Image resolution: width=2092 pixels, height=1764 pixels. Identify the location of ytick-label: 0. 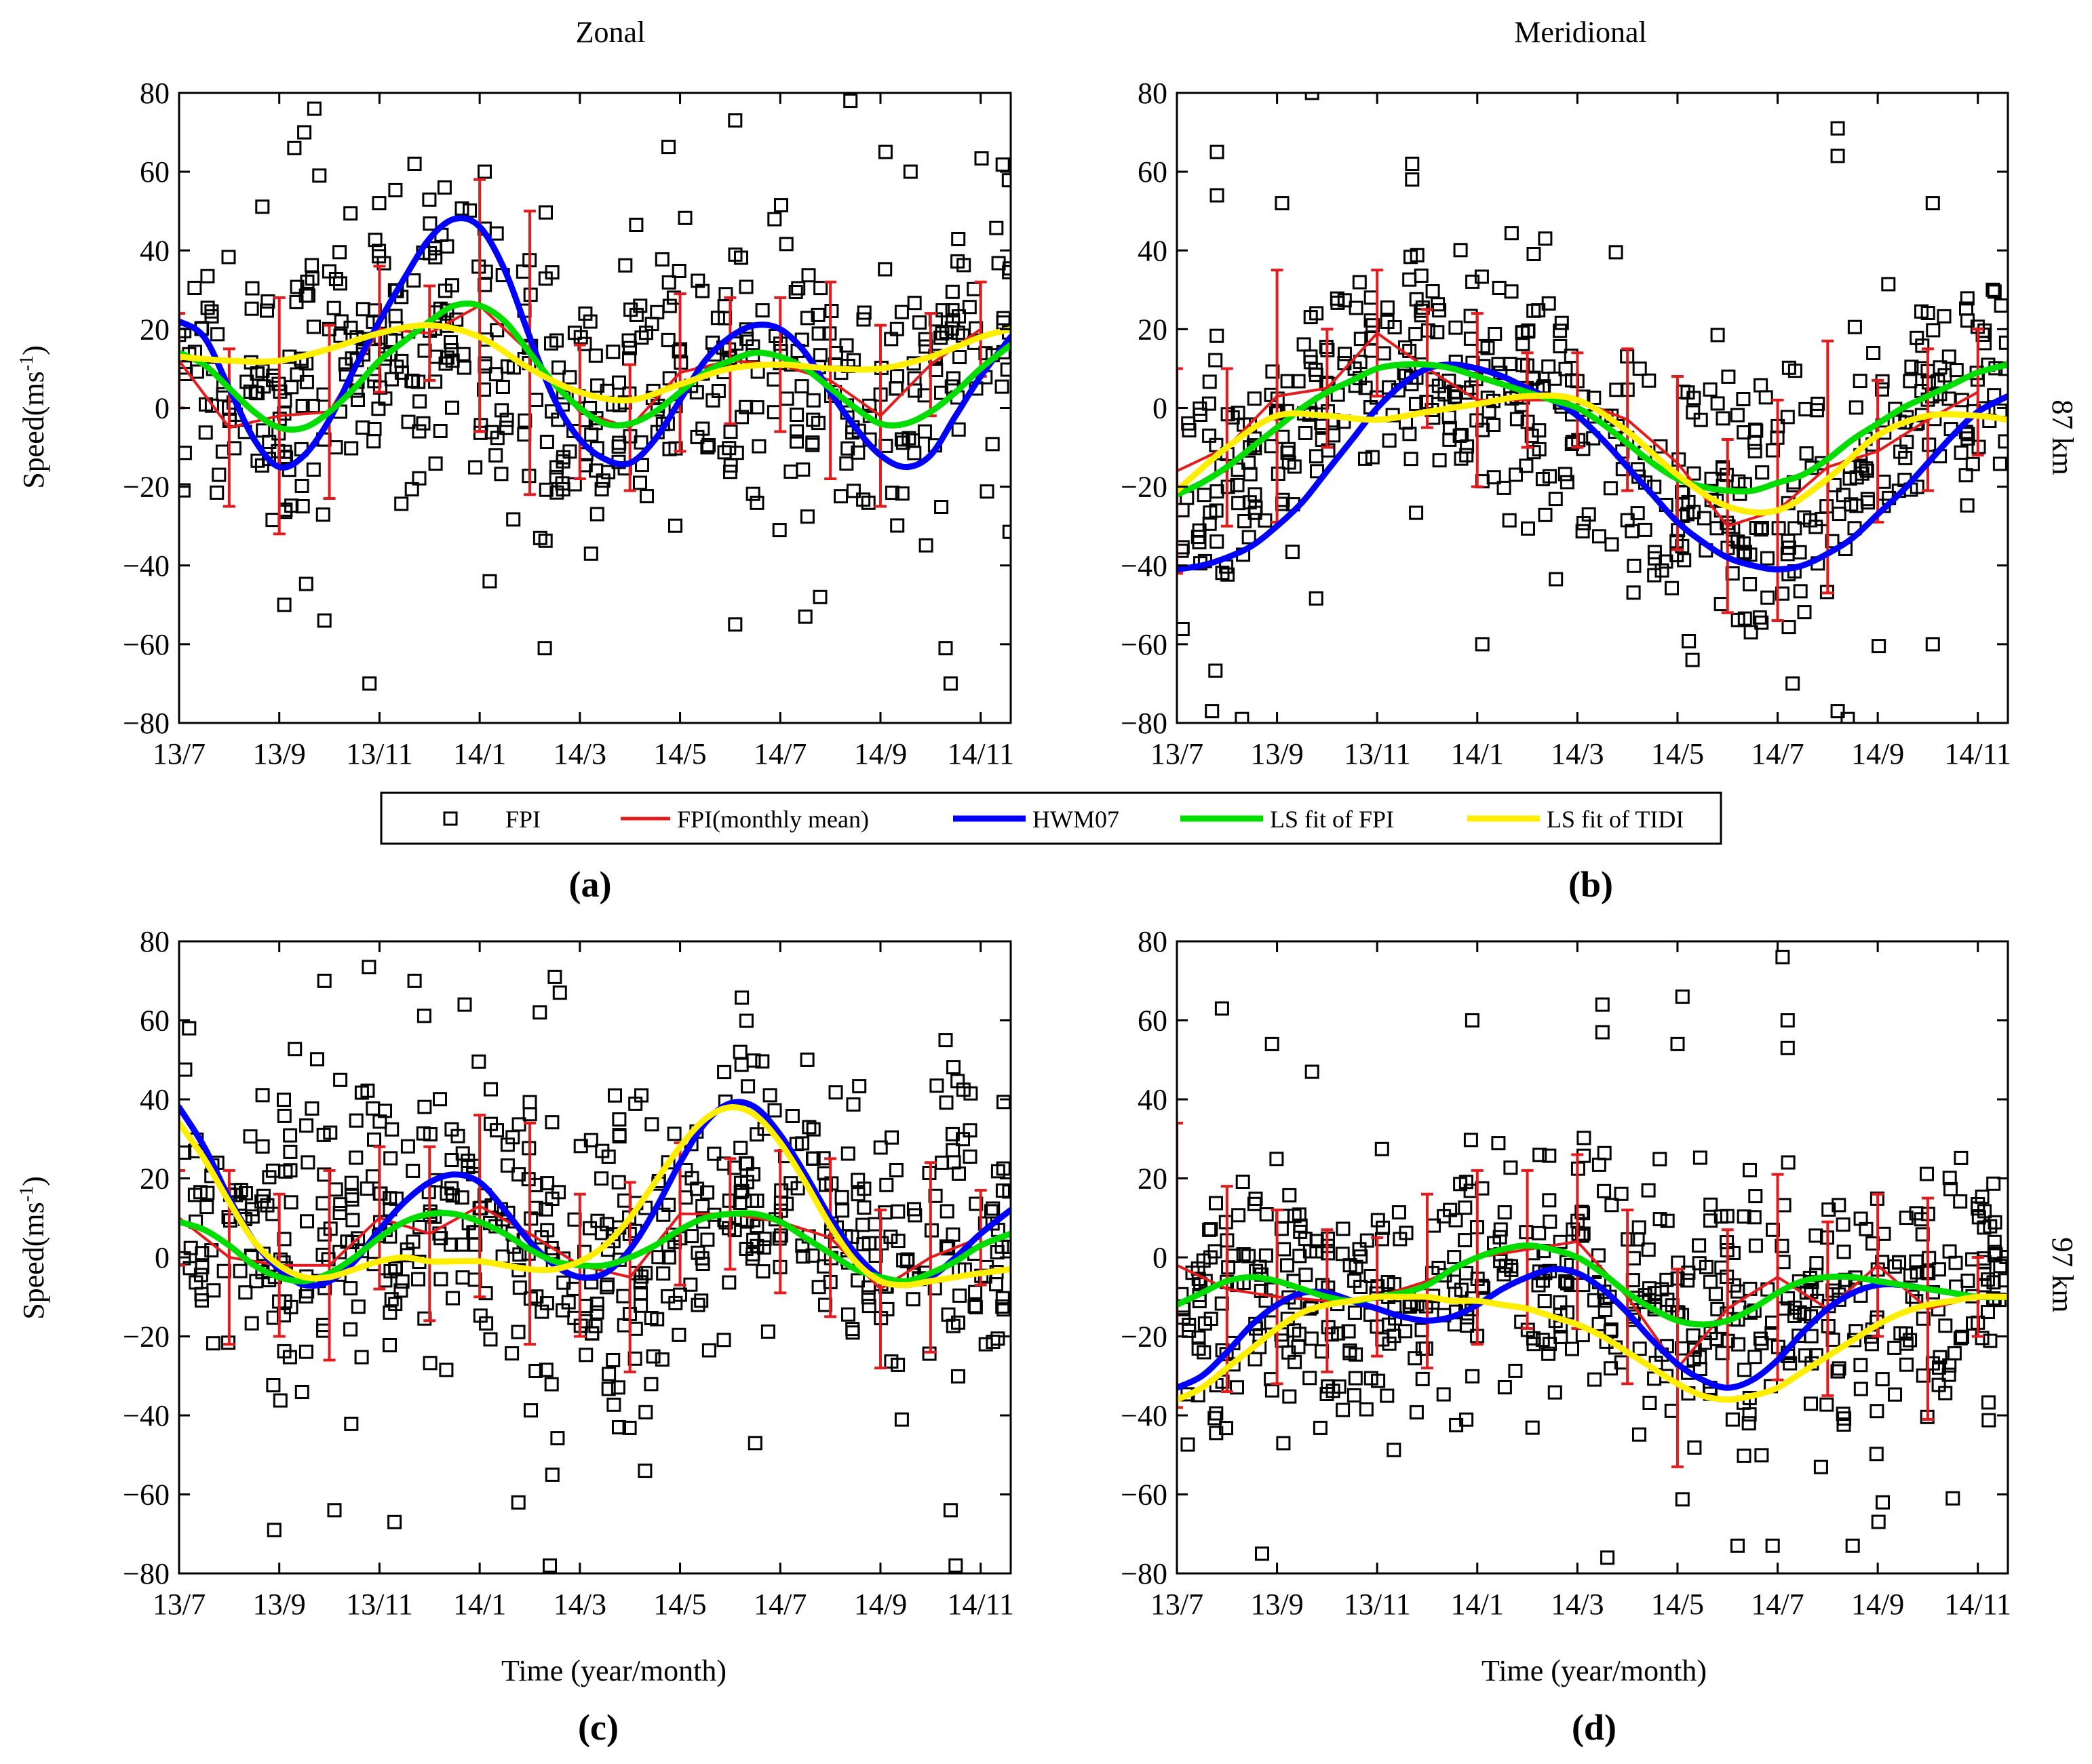
(1160, 1257).